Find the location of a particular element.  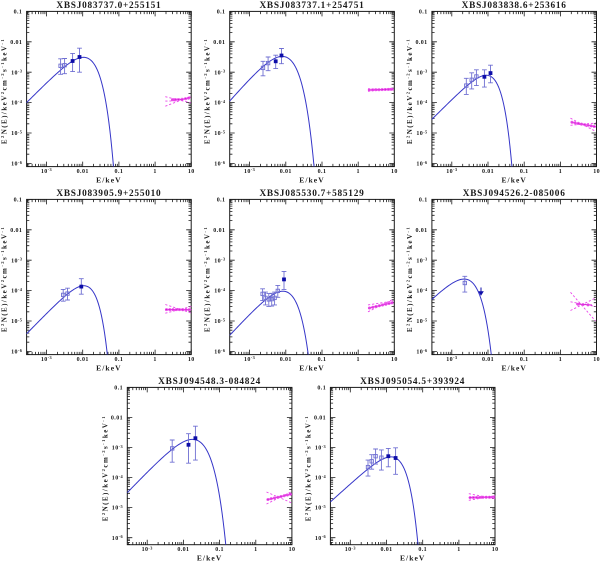

svg-text: XBSJ095054.5+393924 is located at coordinates (412, 382).